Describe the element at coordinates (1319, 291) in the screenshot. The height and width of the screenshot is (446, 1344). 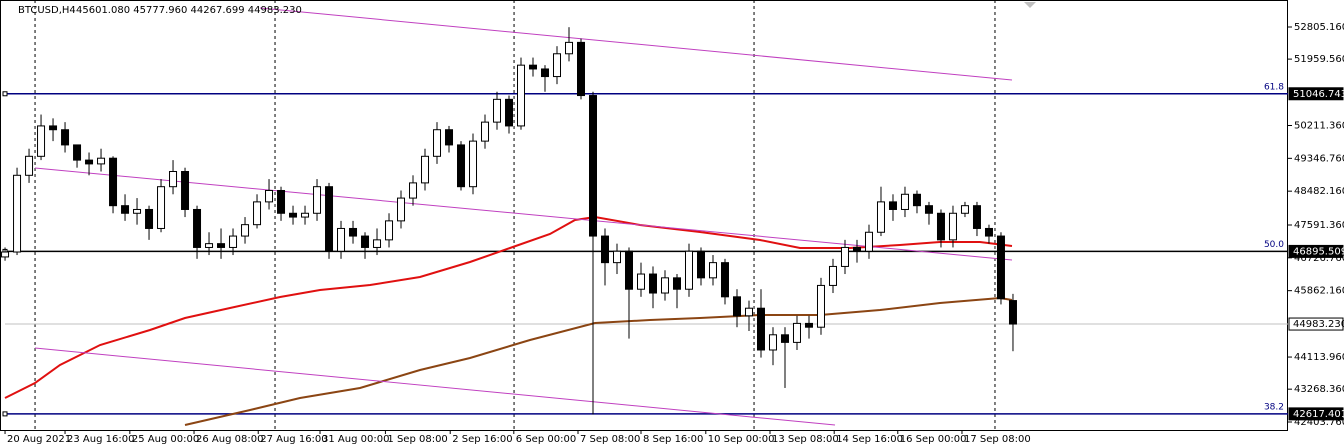
I see `y-tick-label: 45862.160` at that location.